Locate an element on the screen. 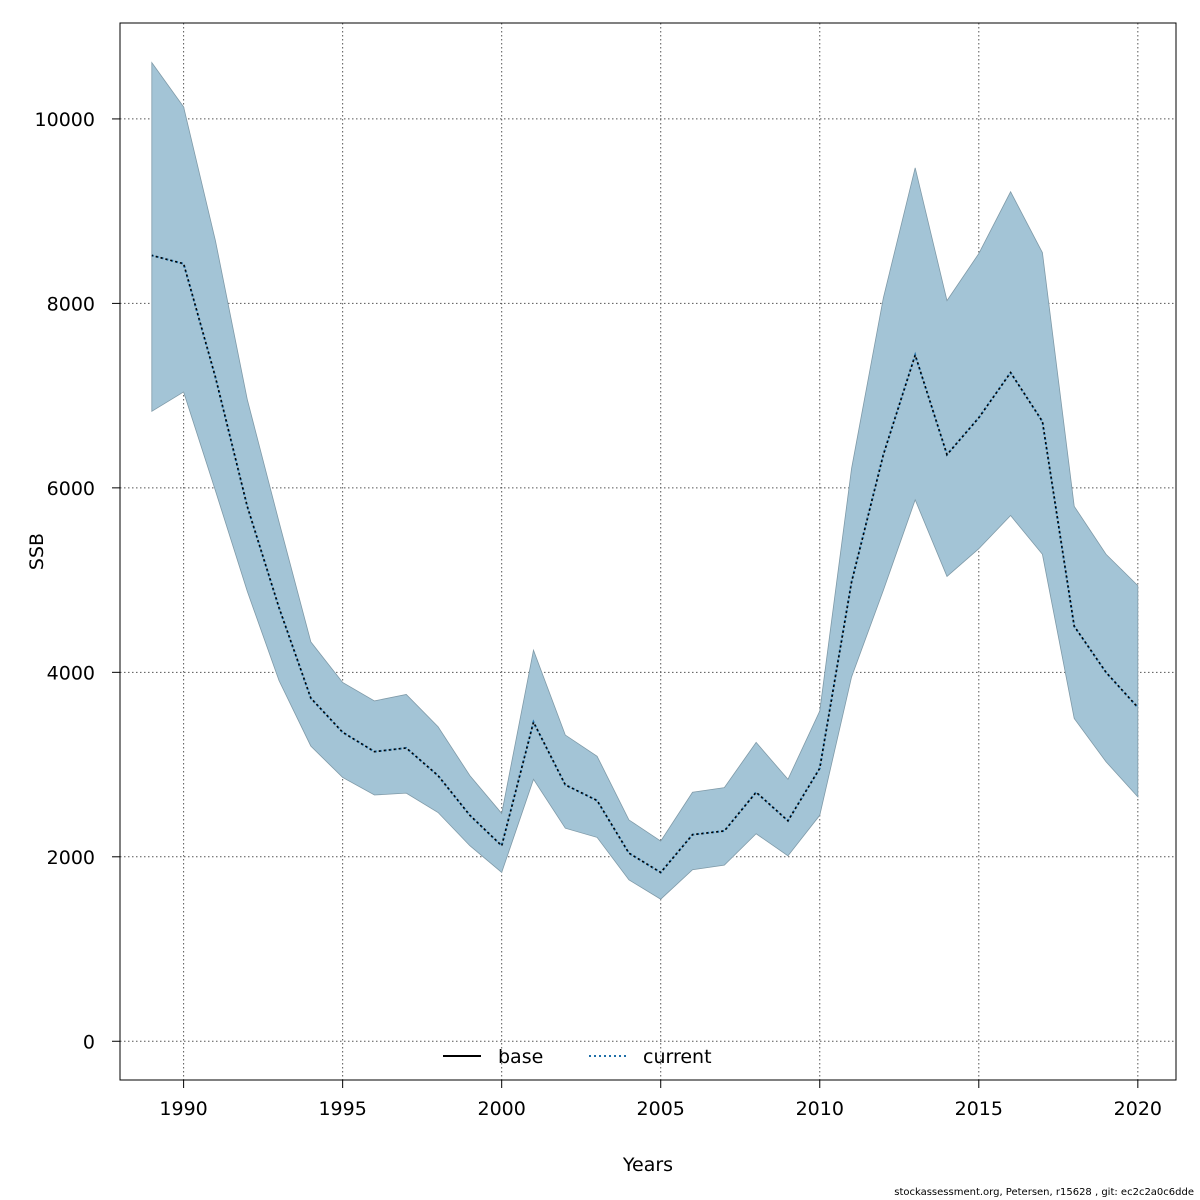 The height and width of the screenshot is (1200, 1200). y-tick-label-6000: 6000 is located at coordinates (71, 489).